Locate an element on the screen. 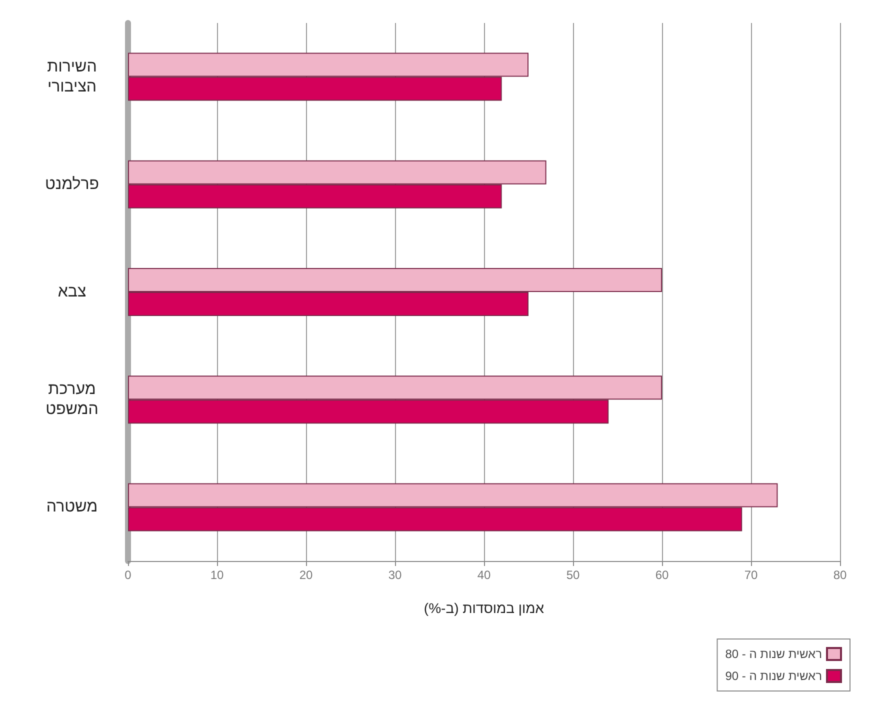 This screenshot has height=704, width=873. x-tick-label: 80 is located at coordinates (840, 575).